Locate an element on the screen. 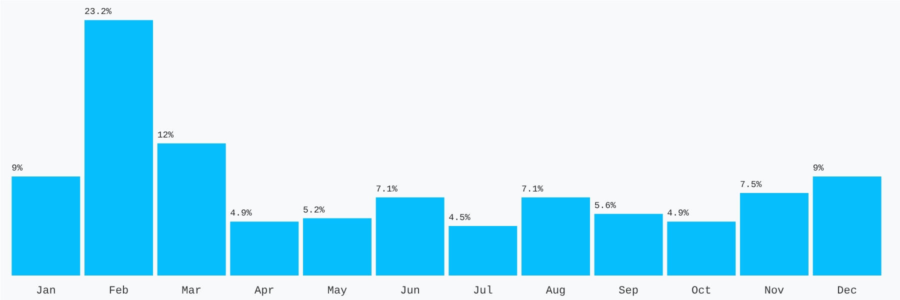 Image resolution: width=900 pixels, height=300 pixels. data-label: 5.2% is located at coordinates (314, 210).